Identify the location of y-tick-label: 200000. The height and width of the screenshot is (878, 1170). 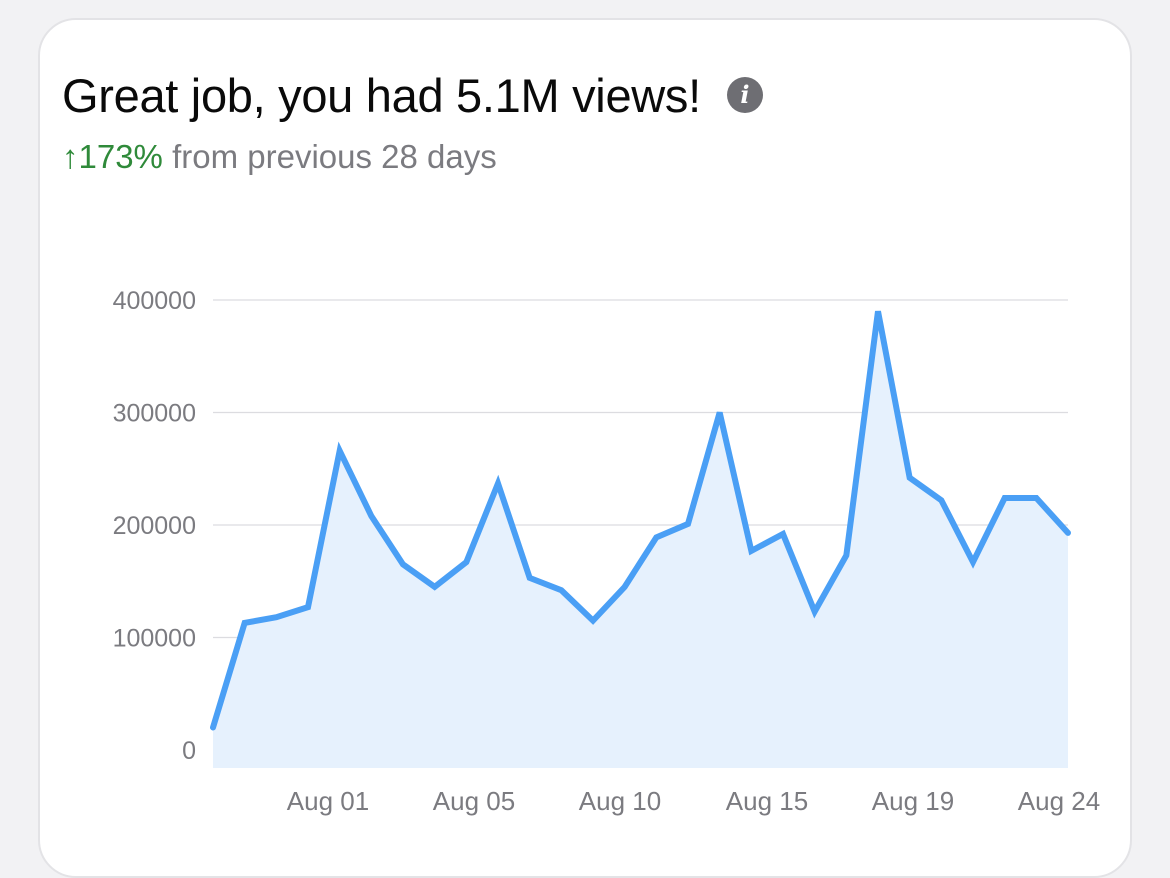
(154, 526).